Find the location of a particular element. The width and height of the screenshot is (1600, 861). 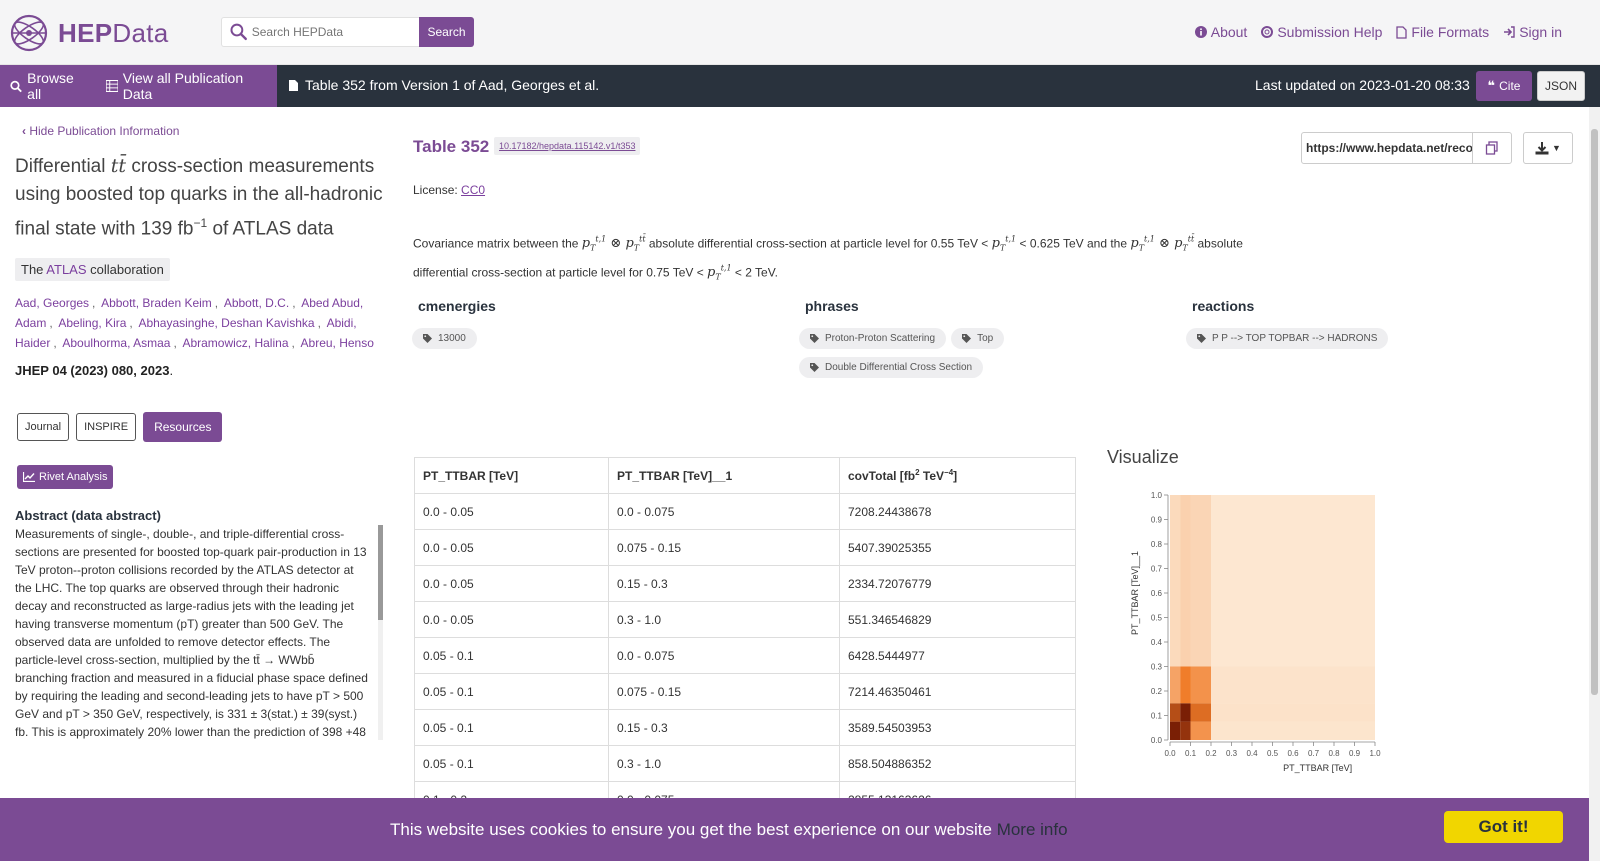

last-updated: Last updated on 2023-01-20 08:33 is located at coordinates (1362, 85).